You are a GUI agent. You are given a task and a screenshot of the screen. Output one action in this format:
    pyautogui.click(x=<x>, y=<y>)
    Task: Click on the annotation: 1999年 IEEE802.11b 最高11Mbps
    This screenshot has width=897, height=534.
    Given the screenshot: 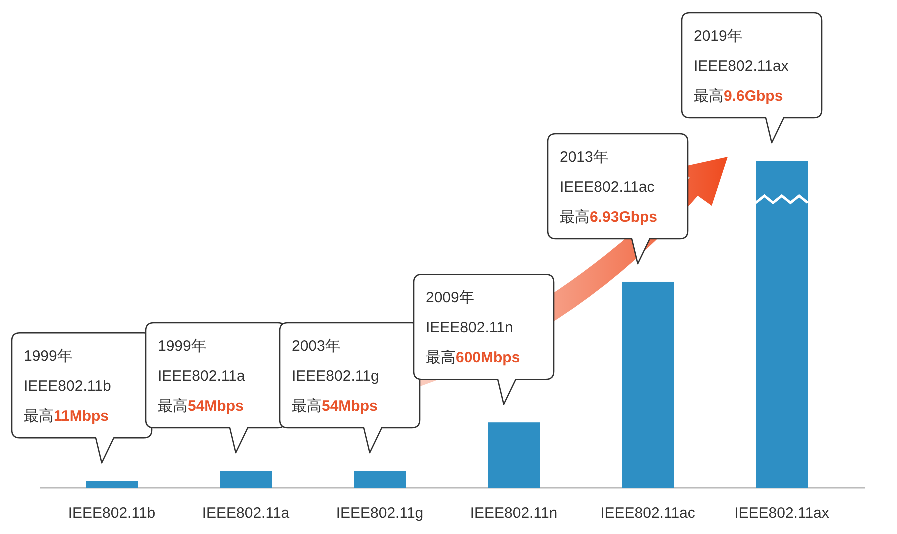 What is the action you would take?
    pyautogui.click(x=68, y=387)
    